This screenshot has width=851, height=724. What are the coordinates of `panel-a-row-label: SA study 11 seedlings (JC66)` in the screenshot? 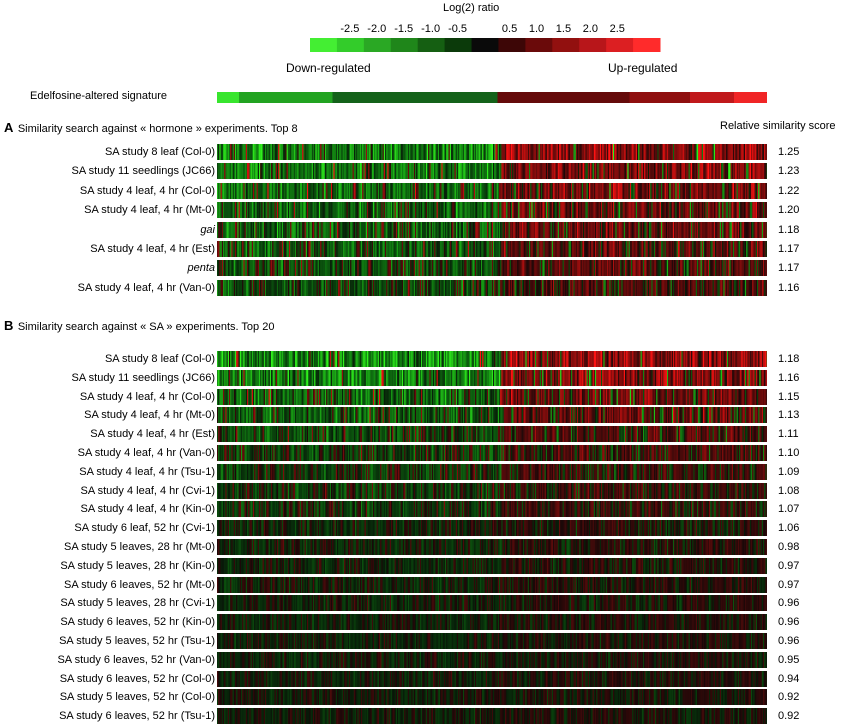 It's located at (143, 171).